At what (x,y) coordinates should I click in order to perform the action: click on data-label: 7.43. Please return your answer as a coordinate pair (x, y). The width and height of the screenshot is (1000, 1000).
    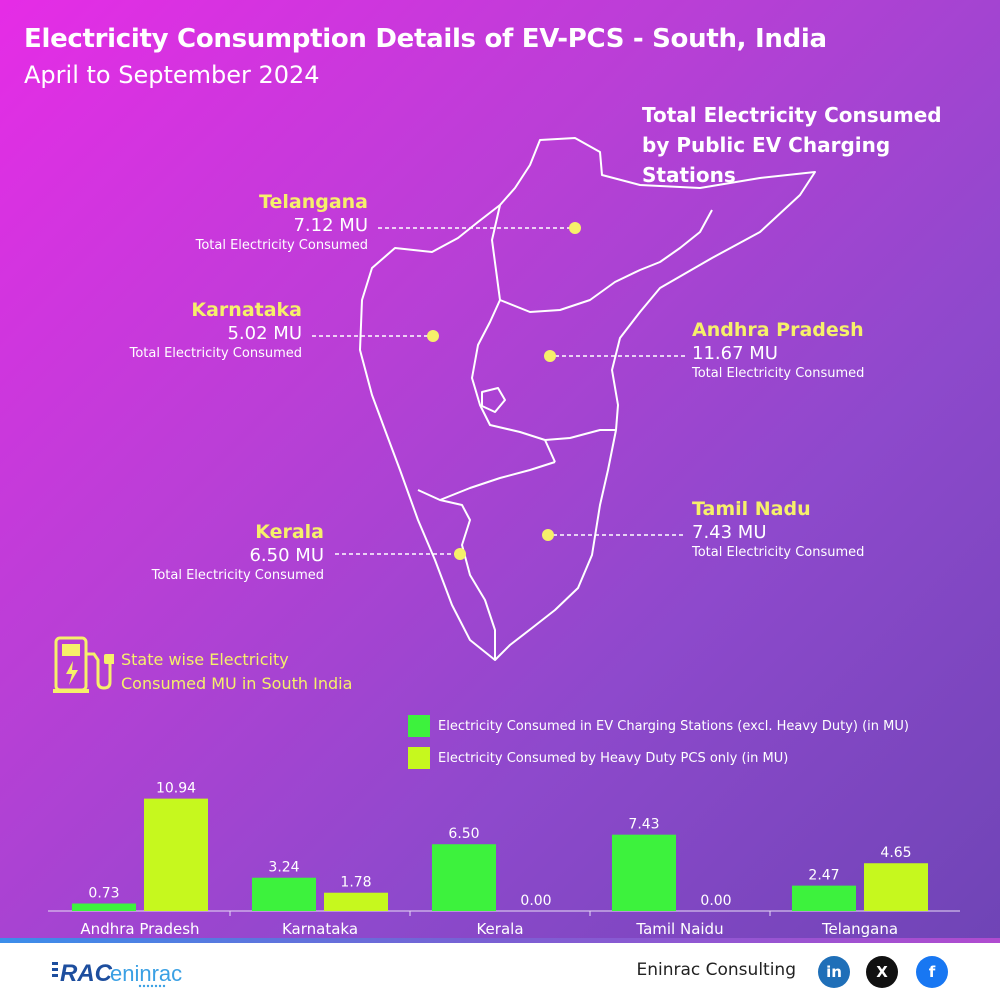
    Looking at the image, I should click on (643, 825).